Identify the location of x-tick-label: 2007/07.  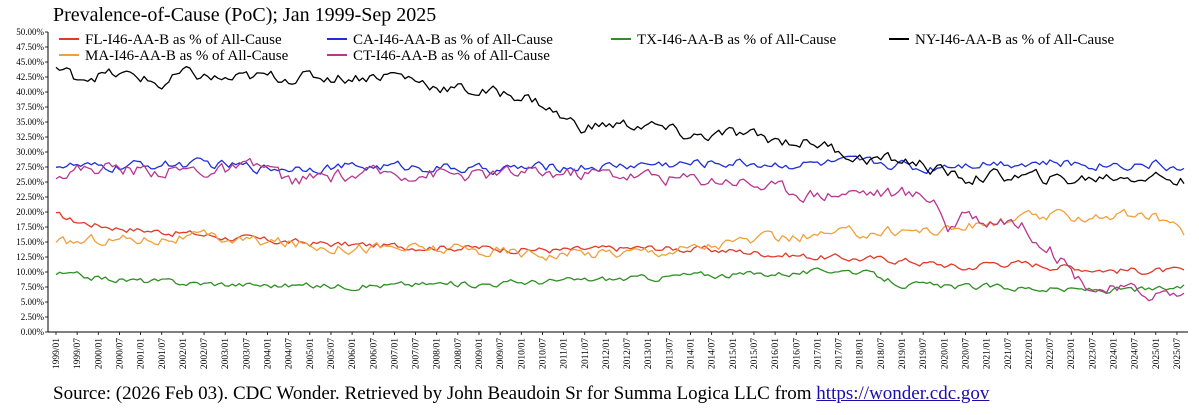
(417, 353).